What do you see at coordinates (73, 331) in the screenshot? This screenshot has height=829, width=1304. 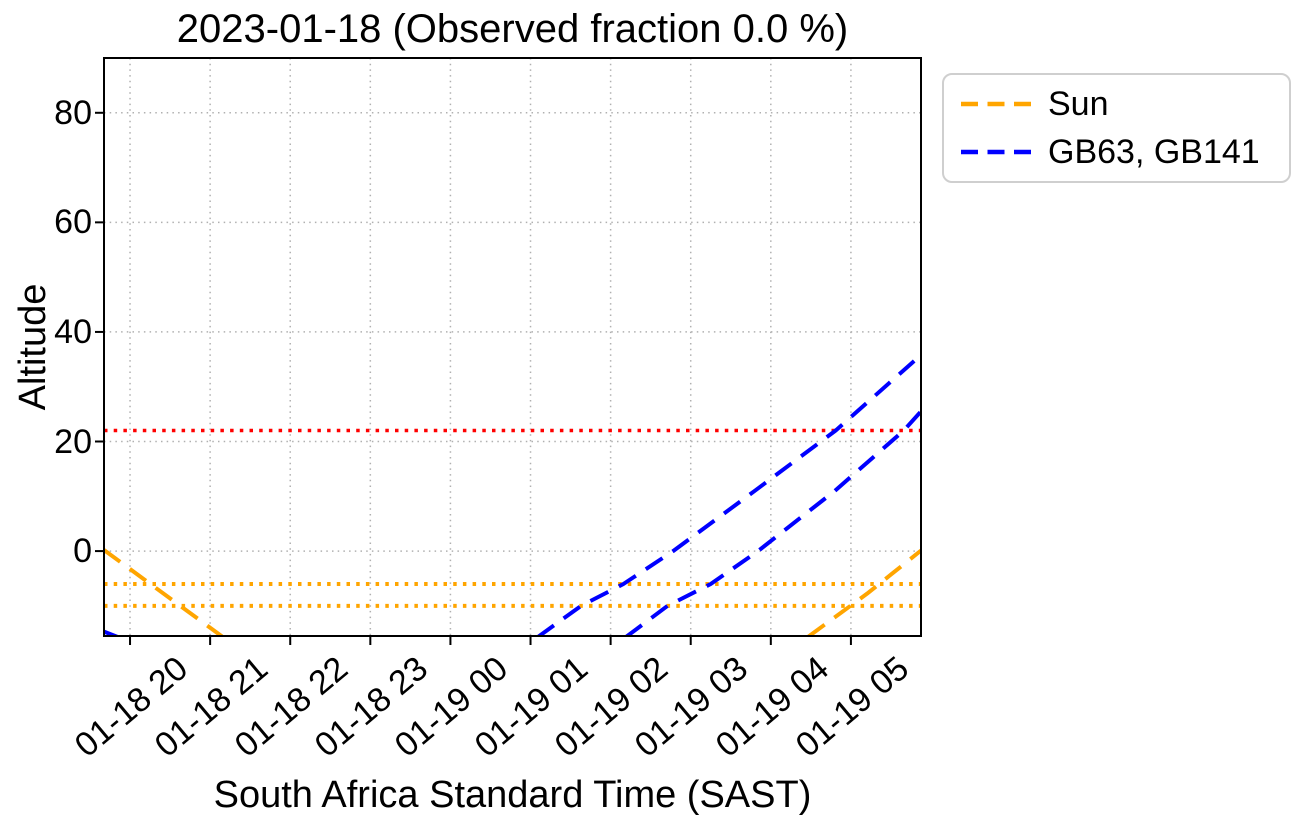 I see `y-tick-label: 40` at bounding box center [73, 331].